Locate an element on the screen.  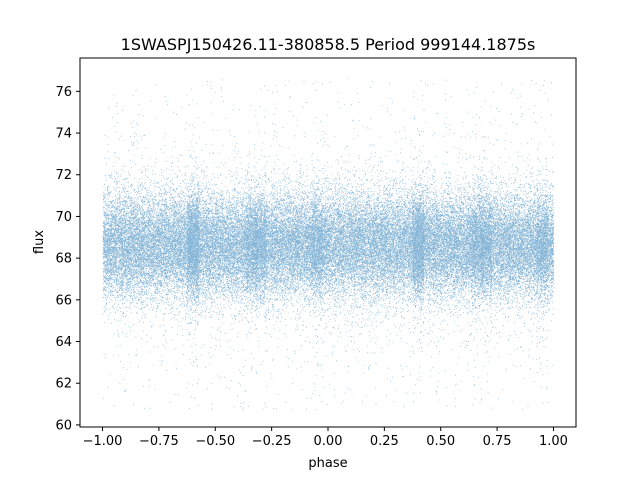
x-tick-label: 1.00 is located at coordinates (553, 441).